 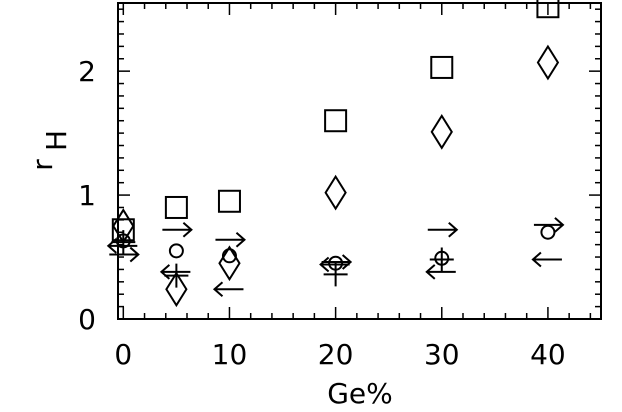 I want to click on y-axis-label: r H, so click(x=49, y=150).